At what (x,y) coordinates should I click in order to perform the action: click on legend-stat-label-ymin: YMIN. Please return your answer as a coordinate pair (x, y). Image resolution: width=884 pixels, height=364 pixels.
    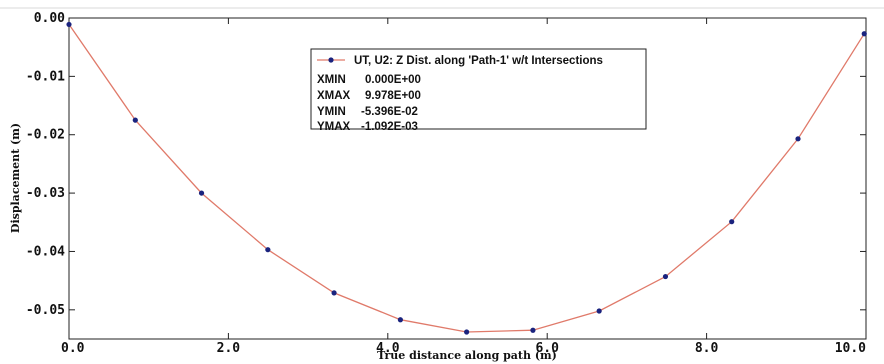
    Looking at the image, I should click on (331, 112).